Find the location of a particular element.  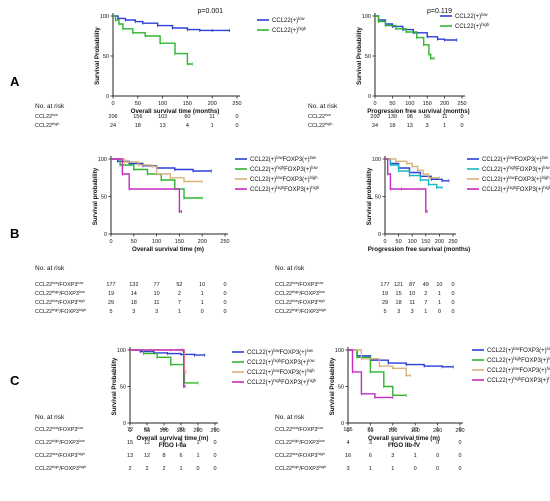

x-tick-label: 150 is located at coordinates (415, 431).